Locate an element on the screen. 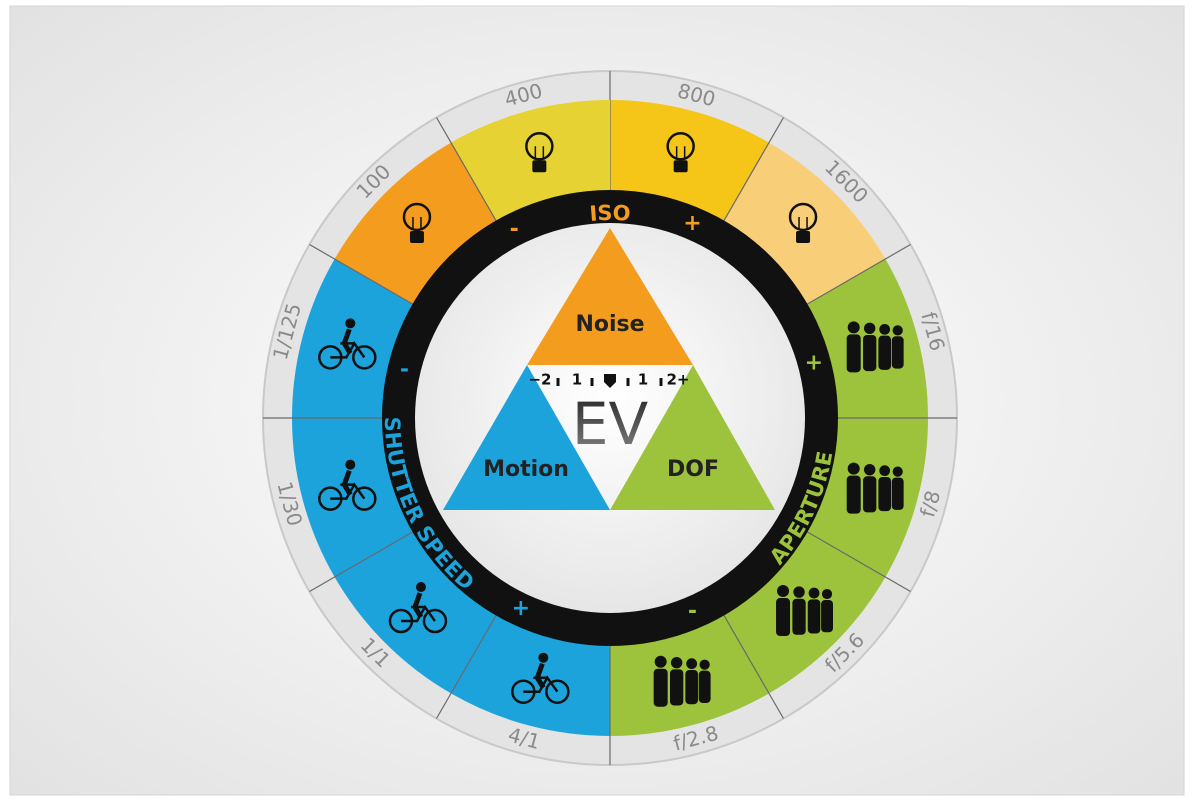  ring-label: ISO is located at coordinates (610, 213).